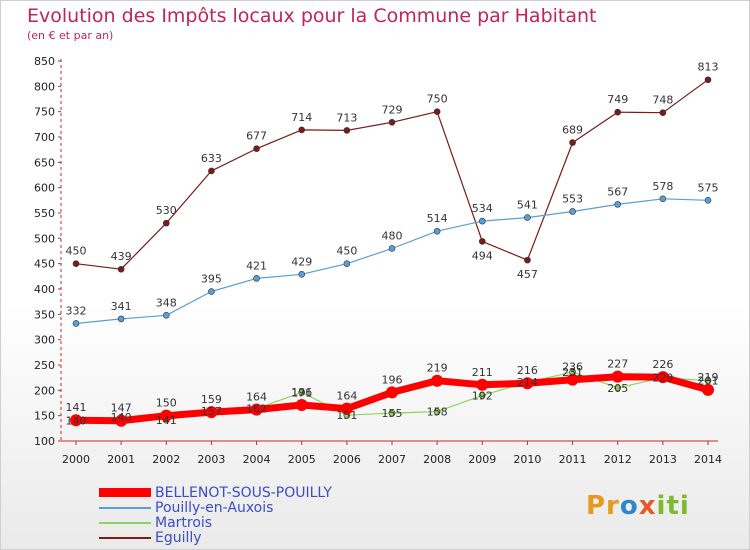 Image resolution: width=750 pixels, height=550 pixels. Describe the element at coordinates (121, 256) in the screenshot. I see `data-label: 439` at that location.